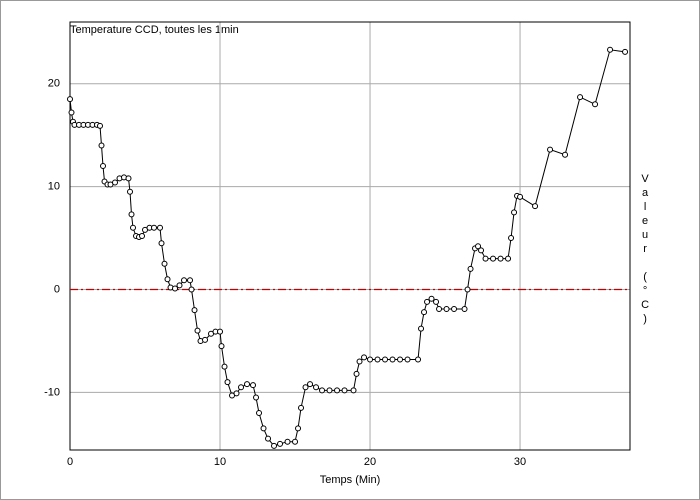 This screenshot has width=700, height=500. I want to click on y-tick-label: 0, so click(57, 289).